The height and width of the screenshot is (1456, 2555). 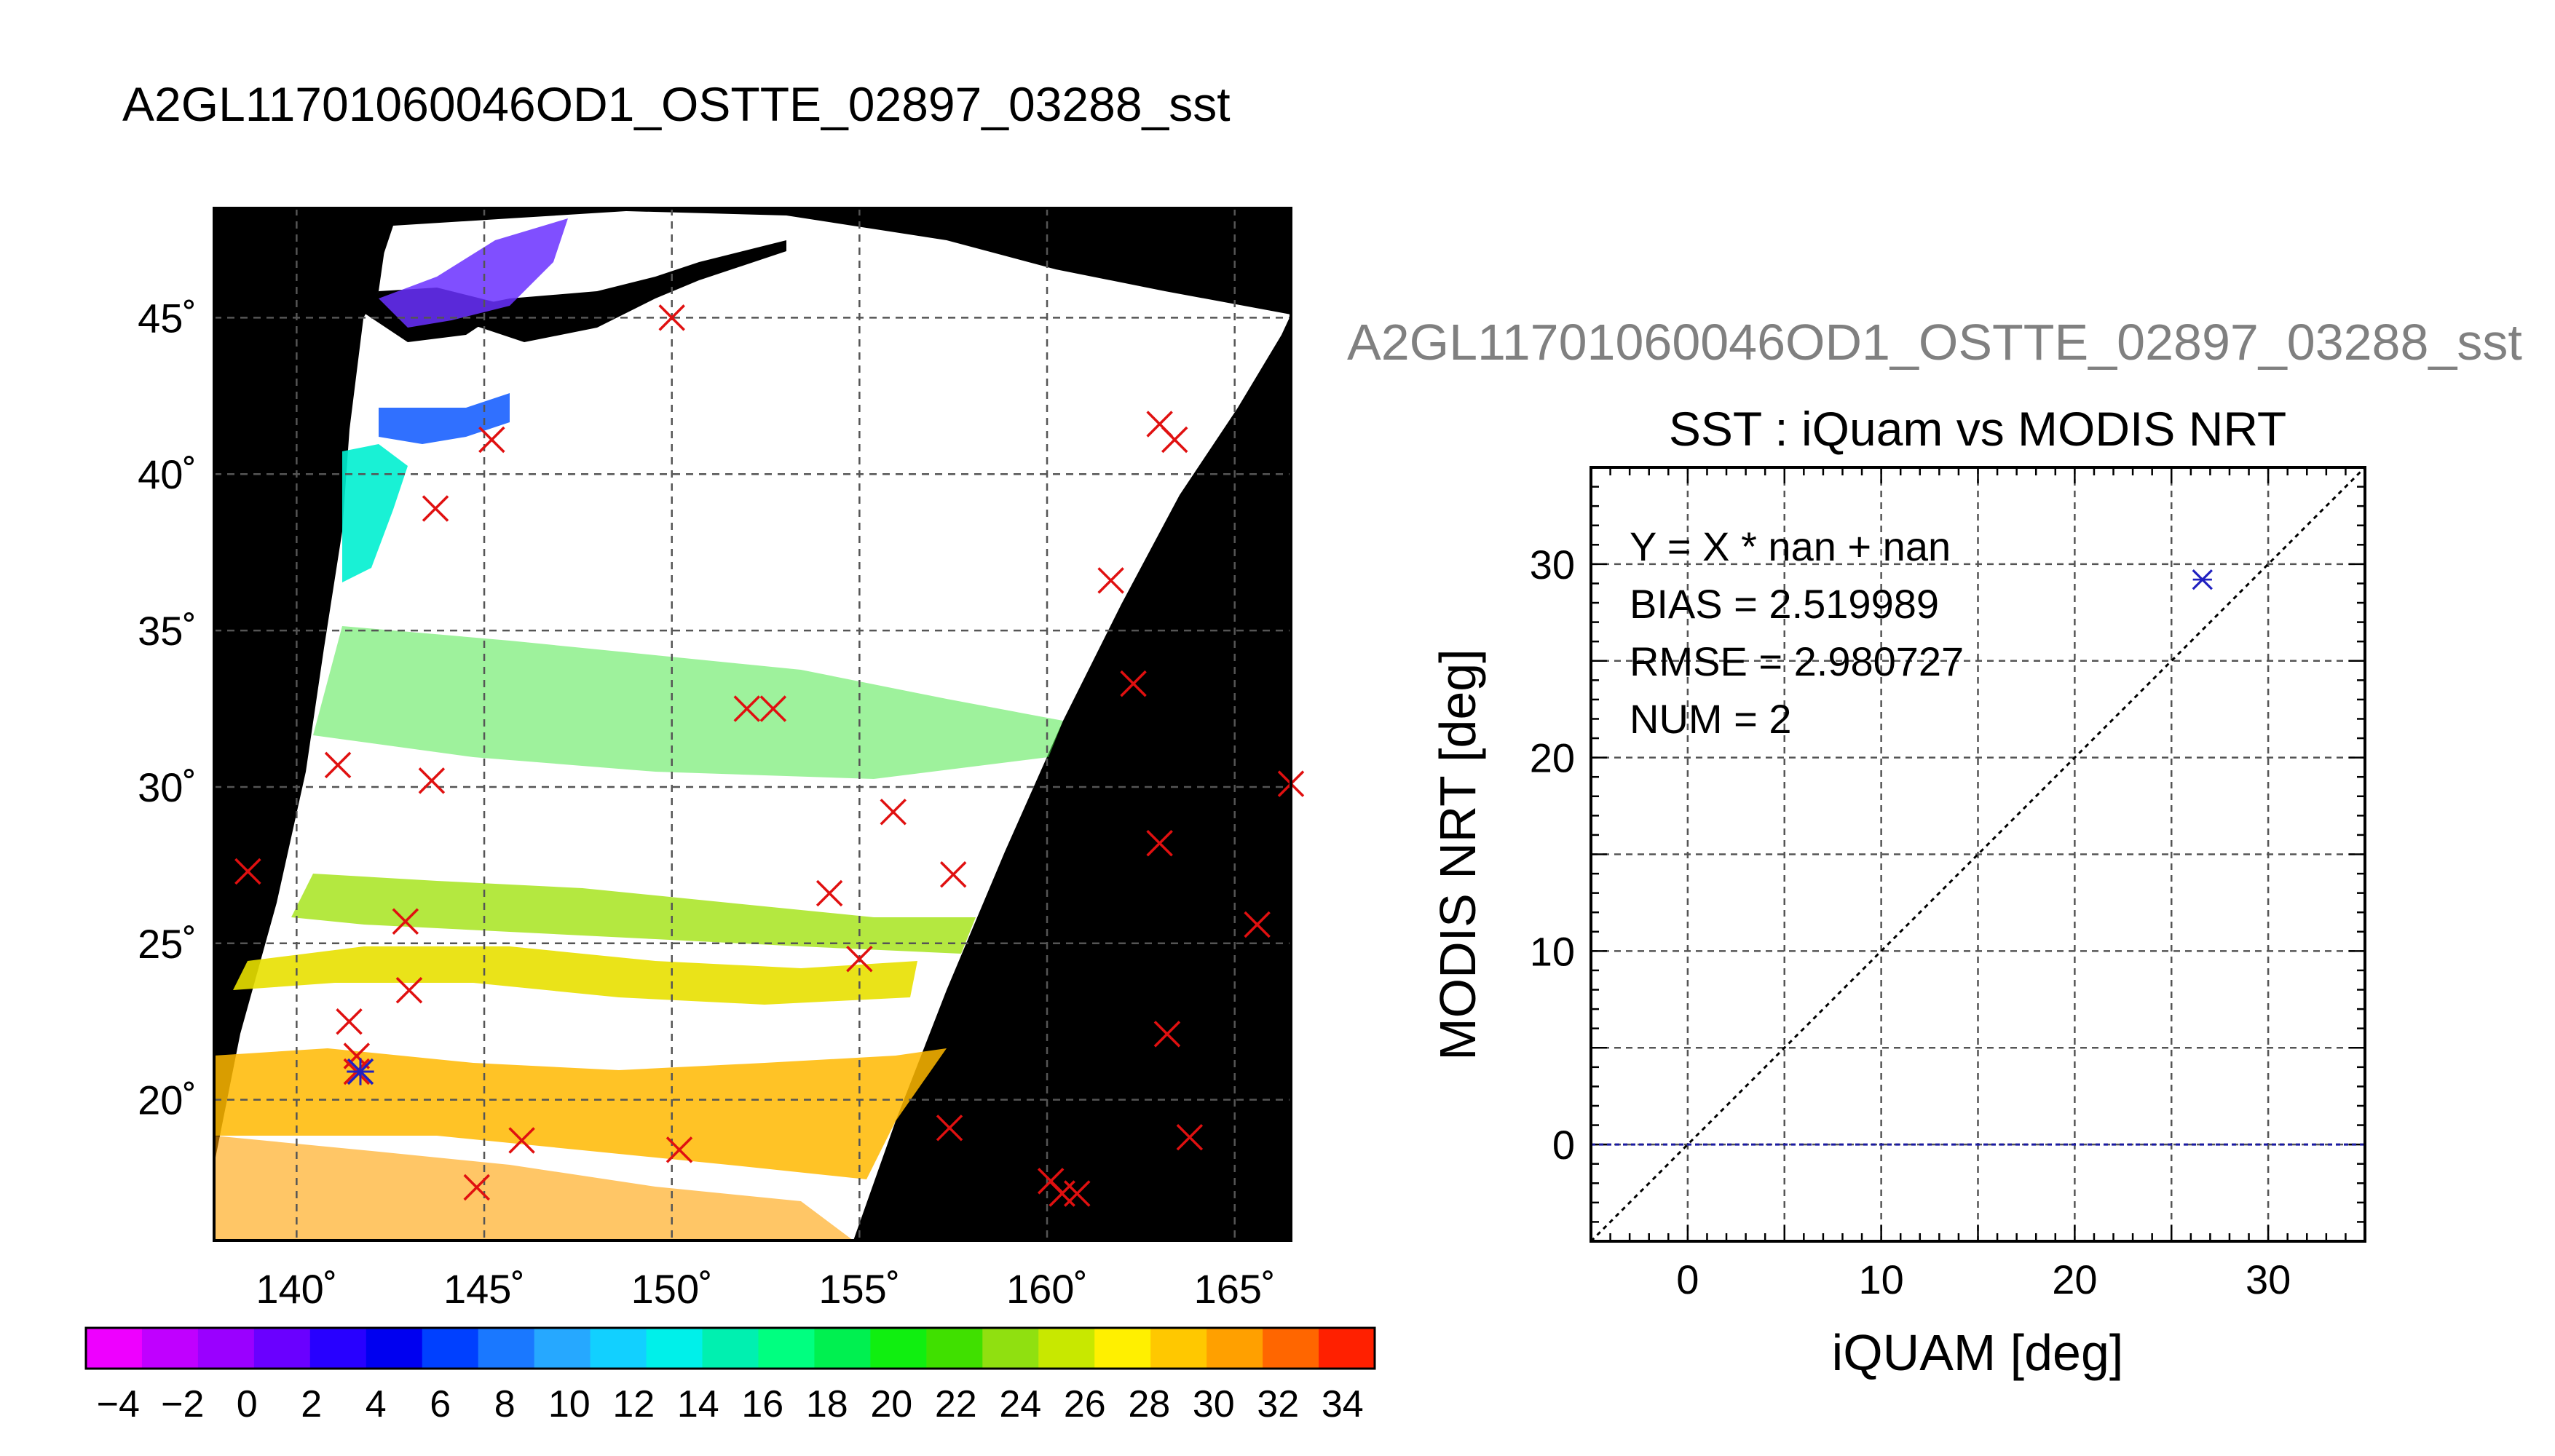 What do you see at coordinates (688, 702) in the screenshot?
I see `sst-band-green` at bounding box center [688, 702].